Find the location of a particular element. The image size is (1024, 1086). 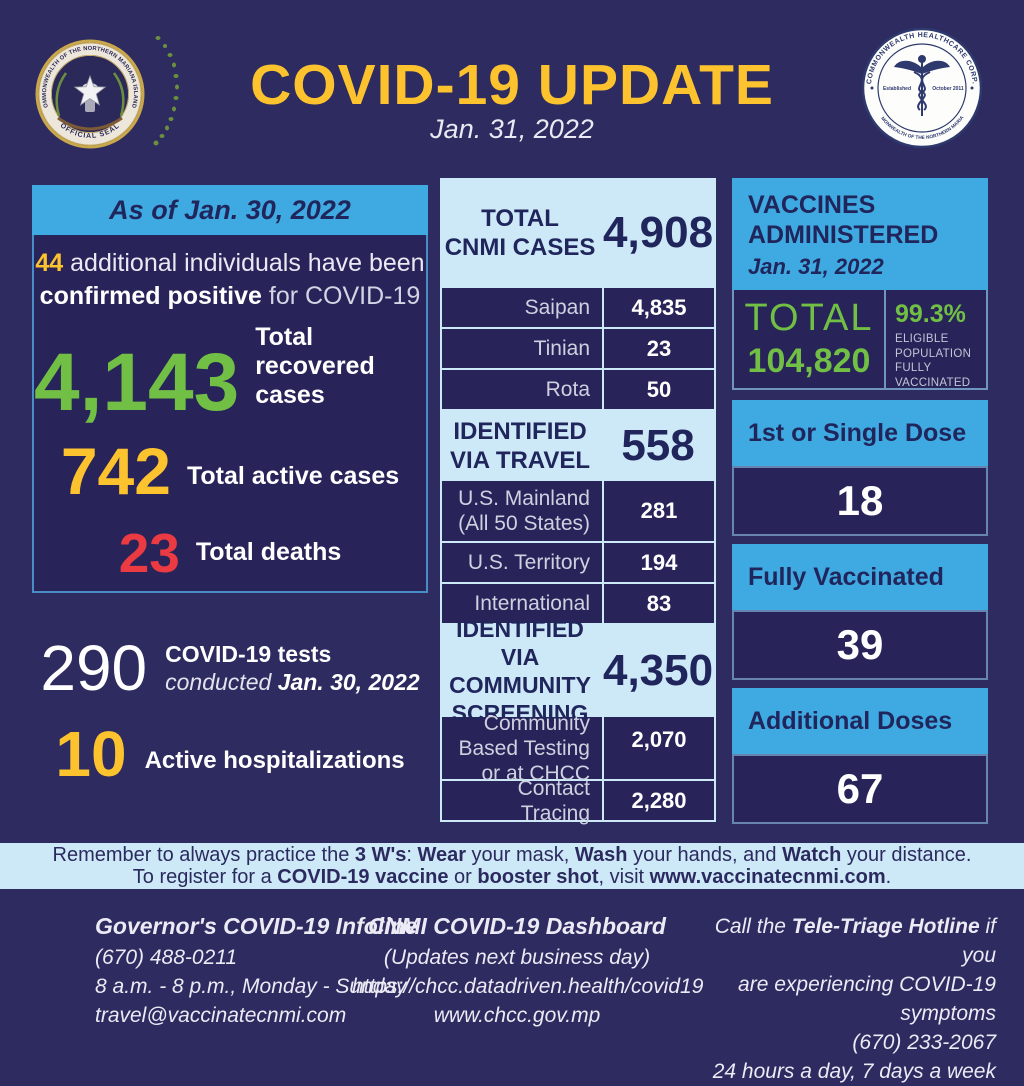

first-dose-value: 18 is located at coordinates (860, 501).